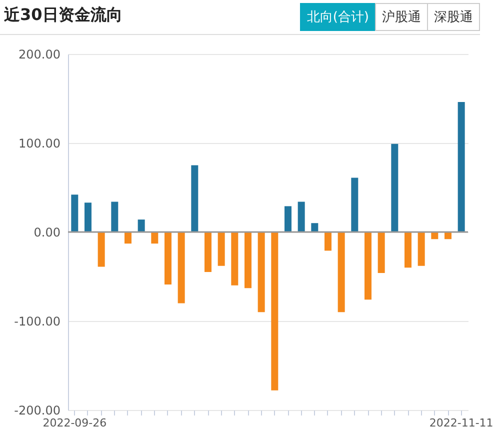  What do you see at coordinates (47, 233) in the screenshot?
I see `y-tick-label: 0.00` at bounding box center [47, 233].